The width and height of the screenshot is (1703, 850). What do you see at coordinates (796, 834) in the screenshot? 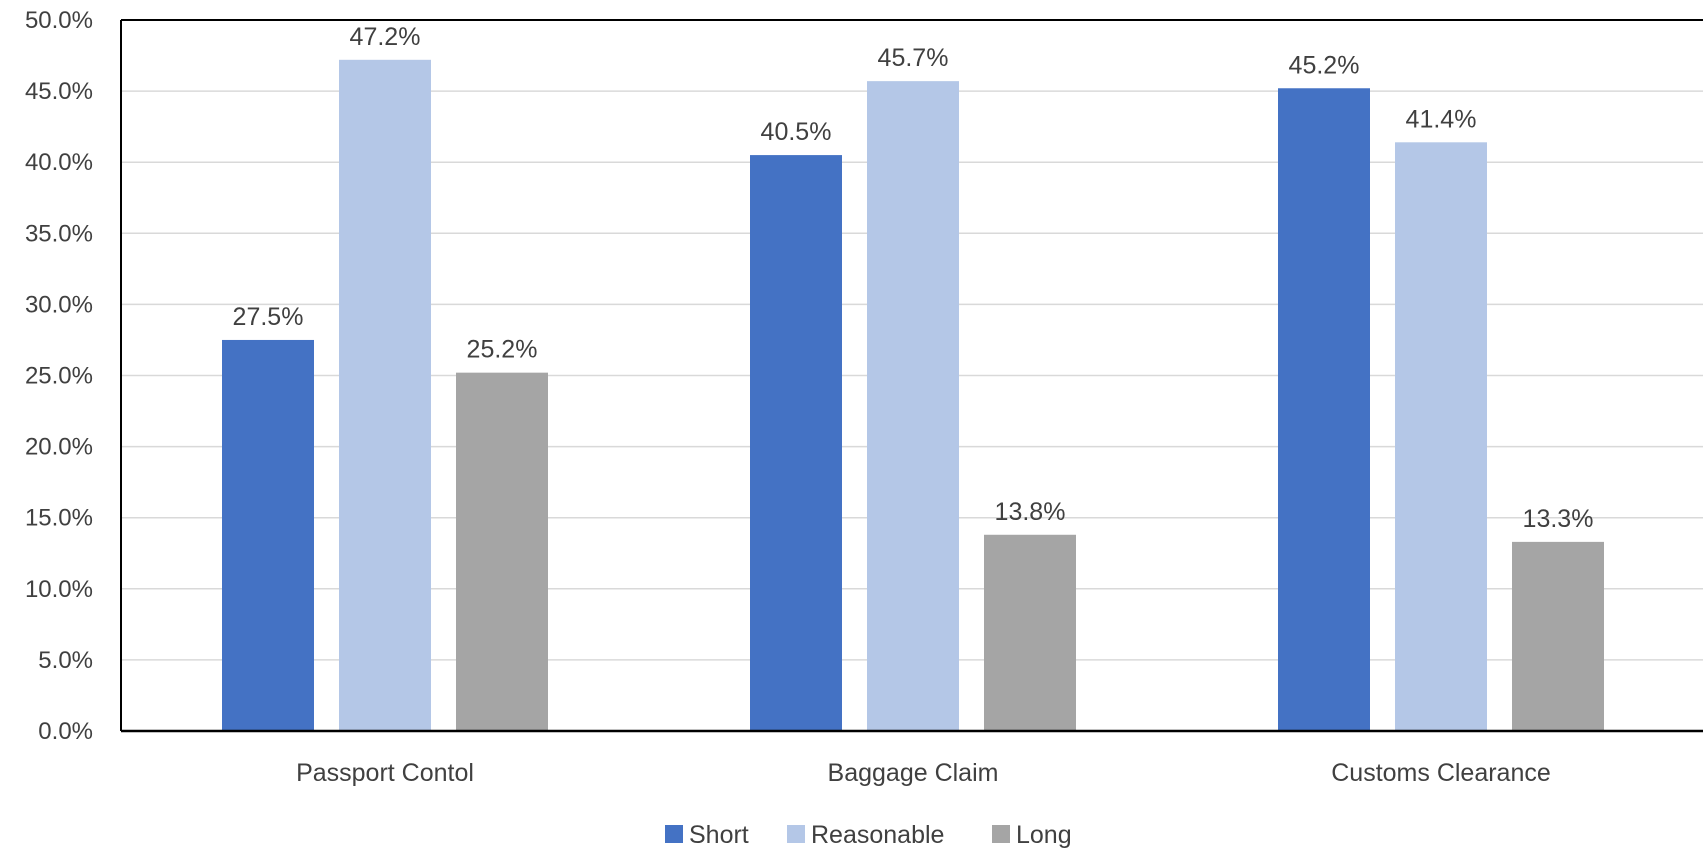
I see `legend-swatch-reasonable` at bounding box center [796, 834].